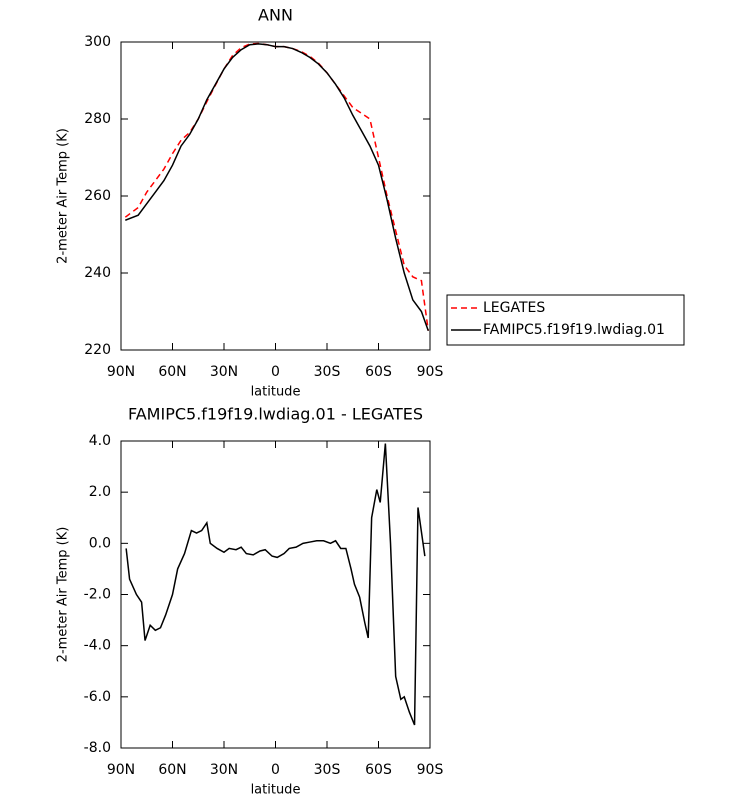  Describe the element at coordinates (97, 196) in the screenshot. I see `y-tick-label: 260` at that location.